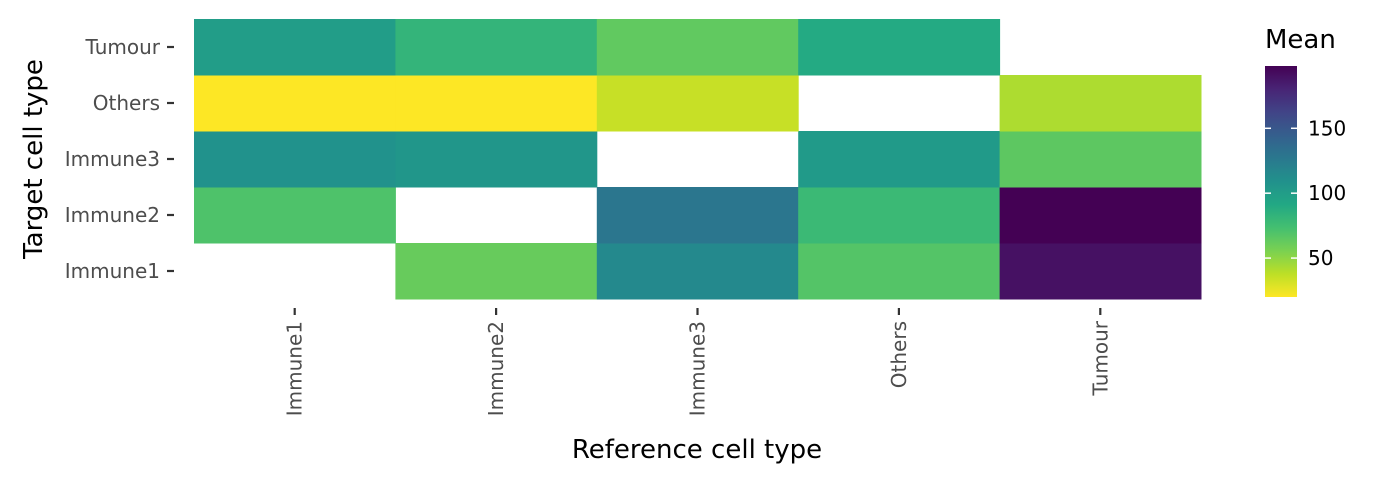 Image resolution: width=1400 pixels, height=480 pixels. Describe the element at coordinates (899, 354) in the screenshot. I see `x-tick-label: Others` at that location.